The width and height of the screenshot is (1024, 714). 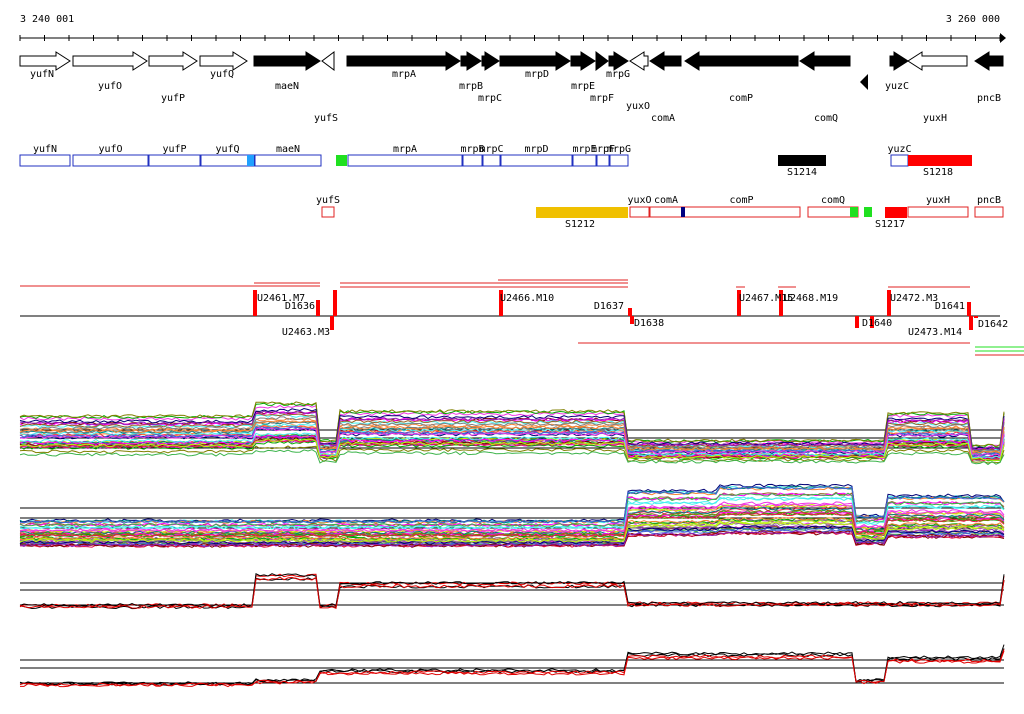 I want to click on region-label: yuxO, so click(x=639, y=200).